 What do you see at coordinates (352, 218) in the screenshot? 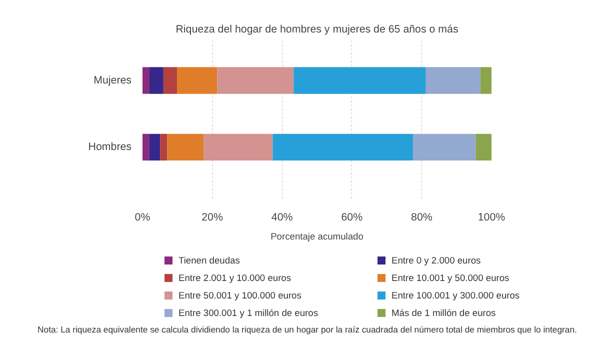
I see `x-tick-label: 60%` at bounding box center [352, 218].